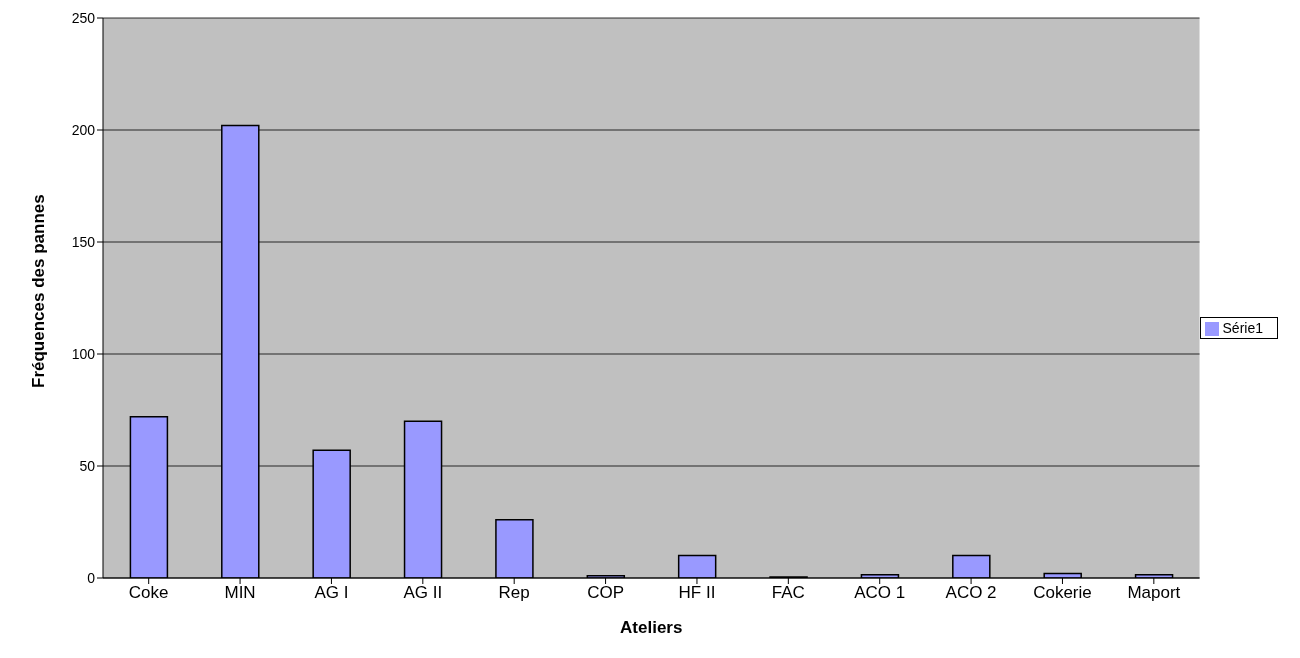  What do you see at coordinates (423, 593) in the screenshot?
I see `x-tick-label: AG II` at bounding box center [423, 593].